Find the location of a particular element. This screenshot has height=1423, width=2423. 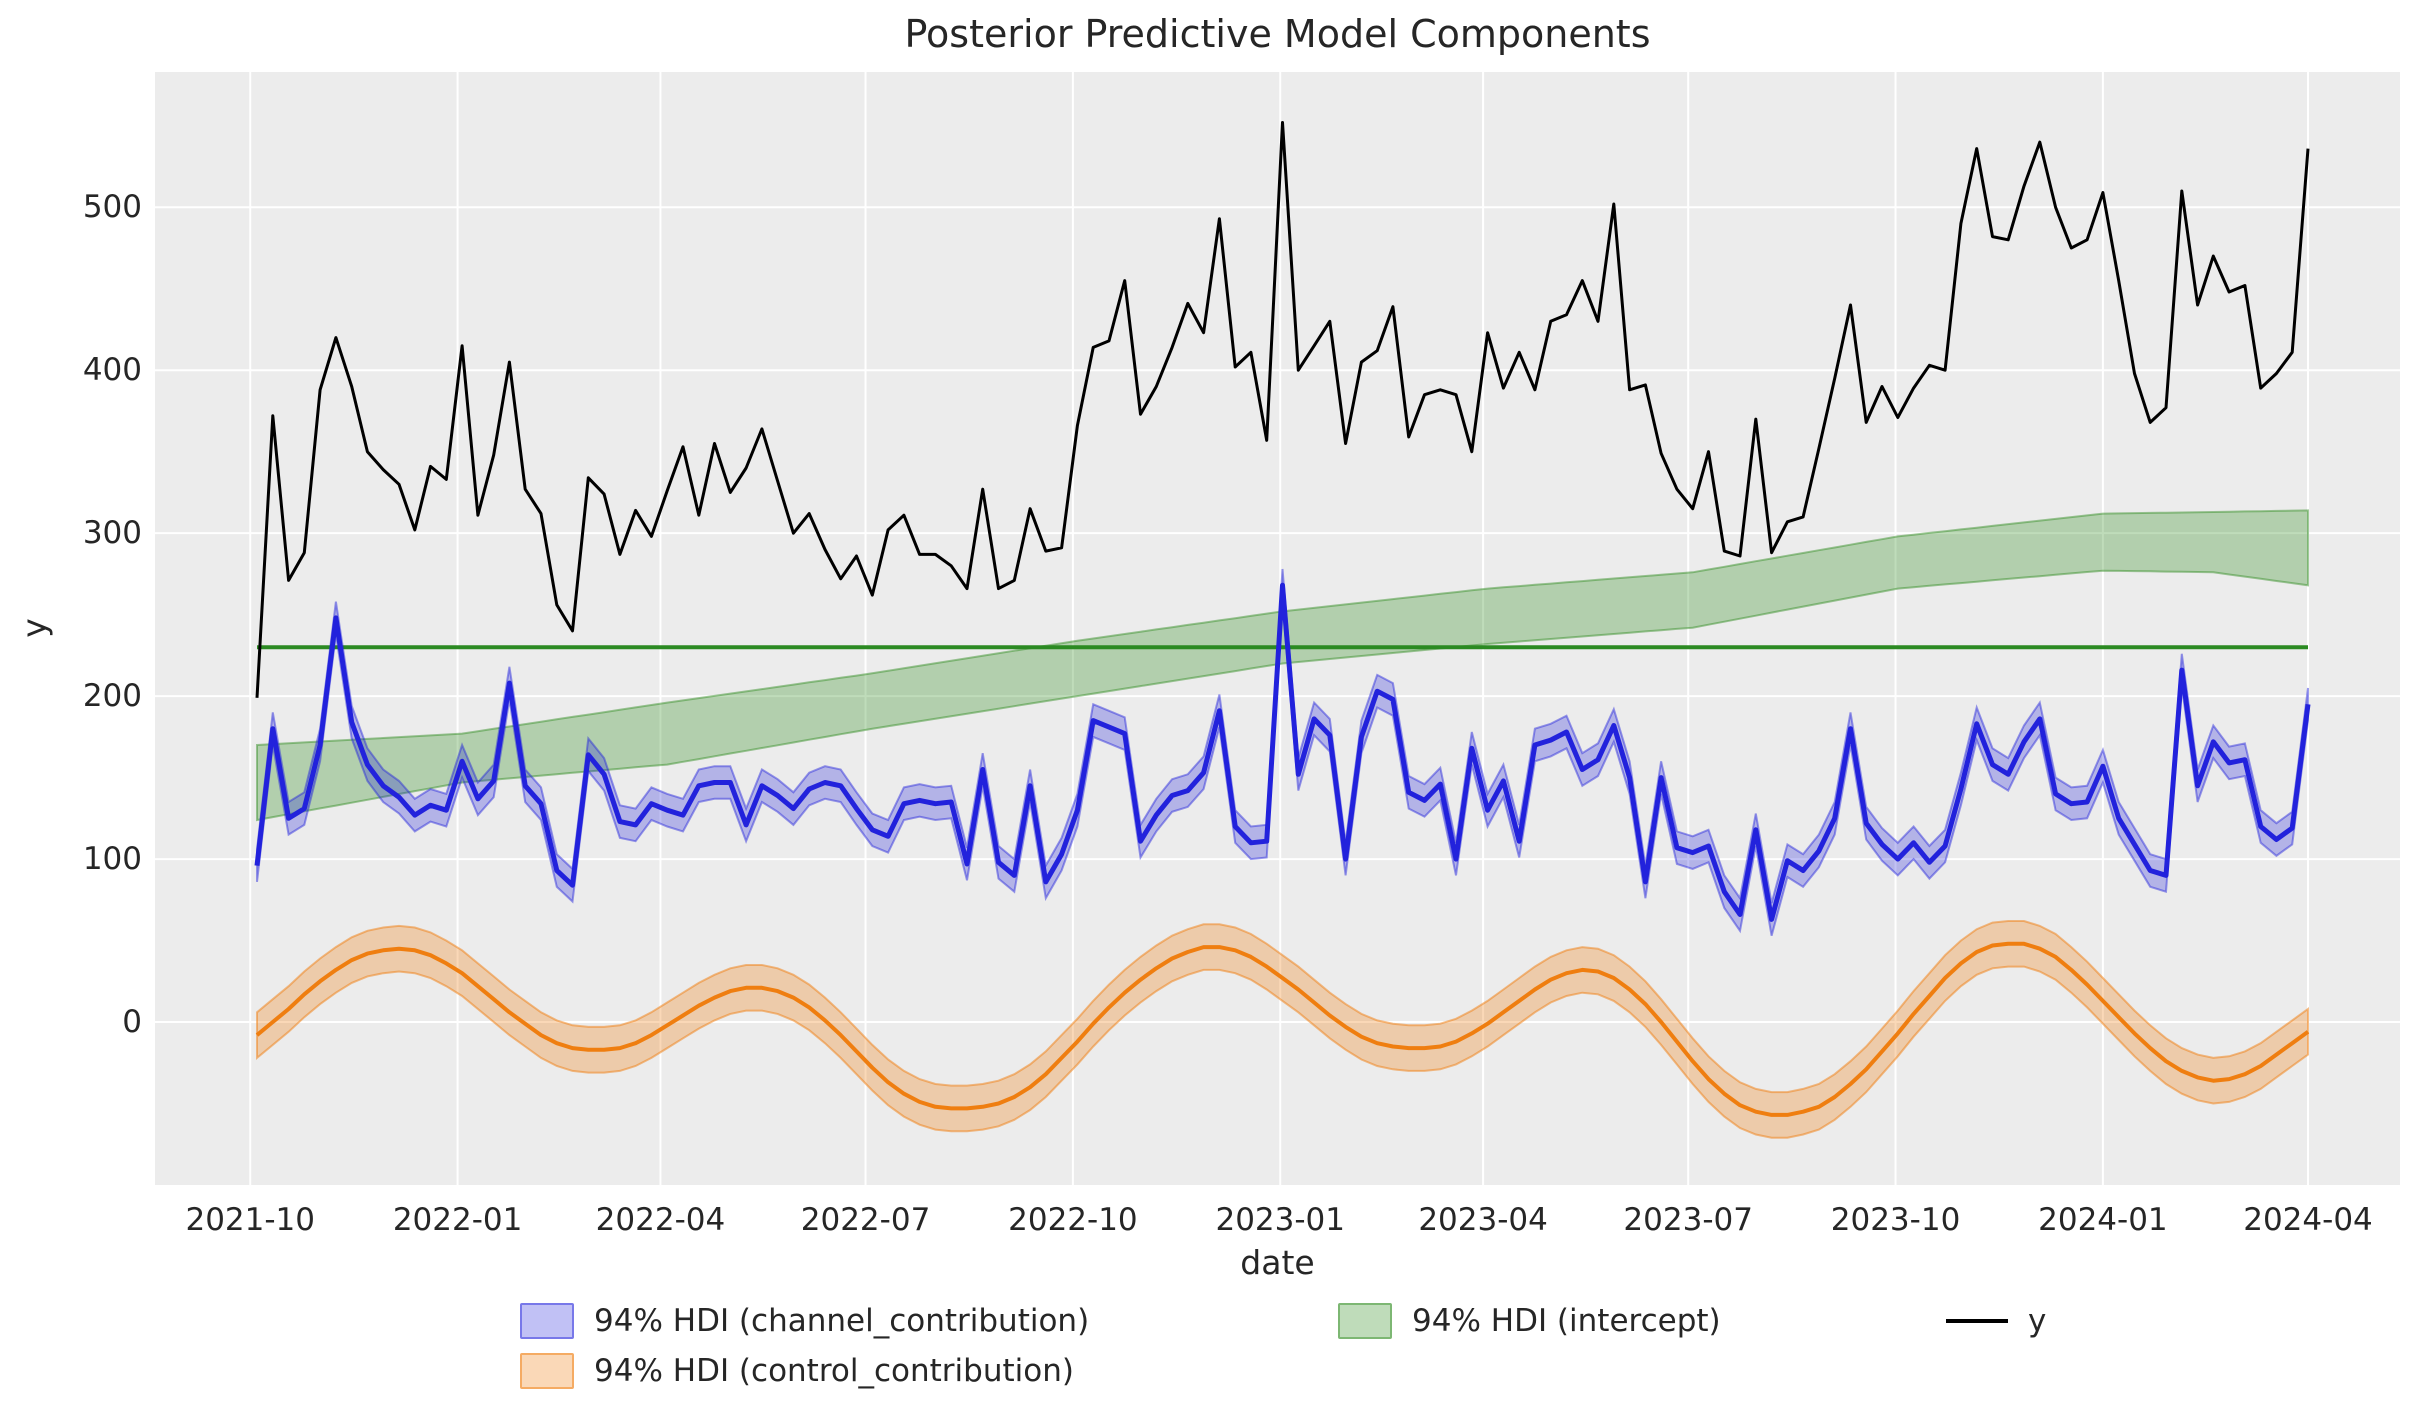

legend-label-channel: 94% HDI (channel_contribution) is located at coordinates (842, 1321).